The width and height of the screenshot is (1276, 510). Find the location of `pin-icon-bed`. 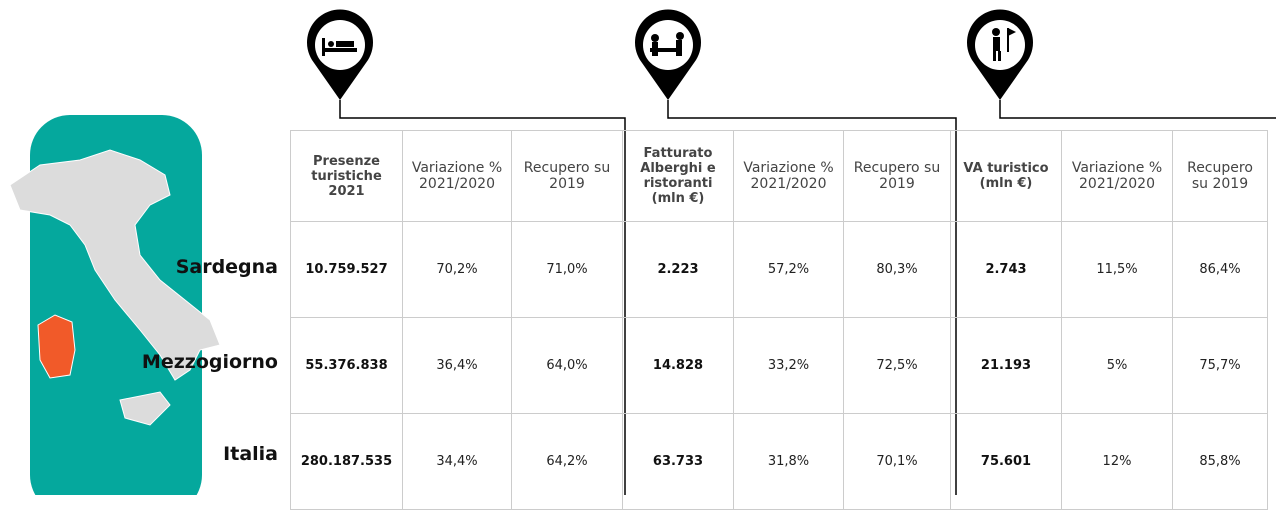

pin-icon-bed is located at coordinates (340, 54).